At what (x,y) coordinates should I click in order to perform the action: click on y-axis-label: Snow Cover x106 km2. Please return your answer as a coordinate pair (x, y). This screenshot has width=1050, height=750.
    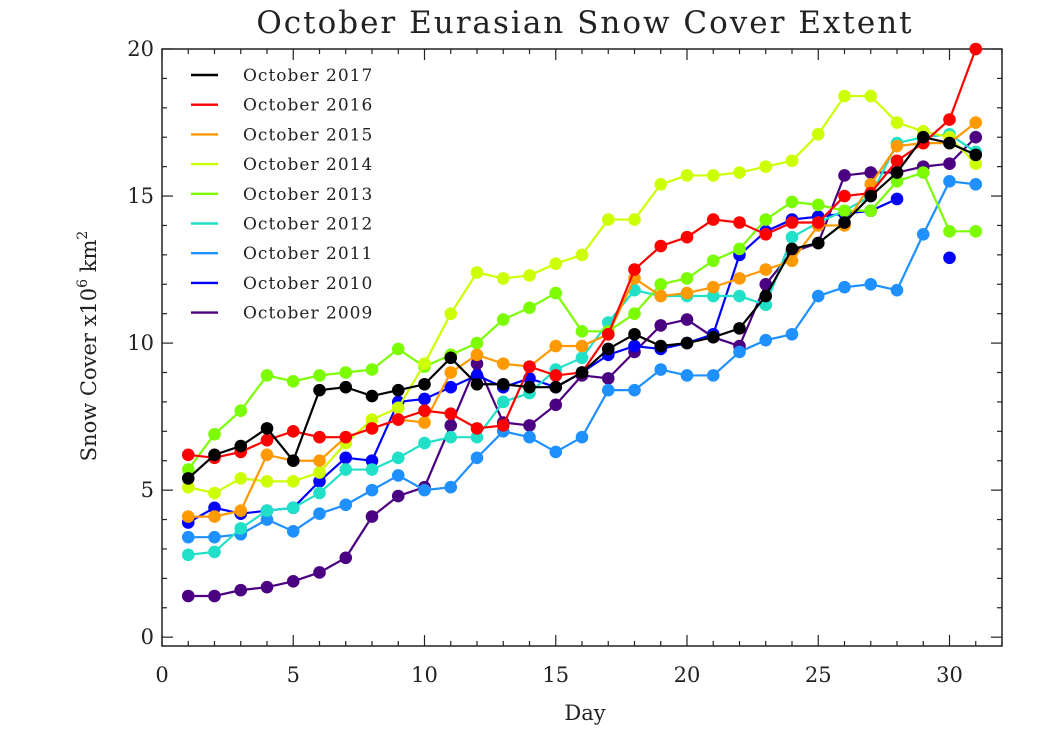
    Looking at the image, I should click on (88, 346).